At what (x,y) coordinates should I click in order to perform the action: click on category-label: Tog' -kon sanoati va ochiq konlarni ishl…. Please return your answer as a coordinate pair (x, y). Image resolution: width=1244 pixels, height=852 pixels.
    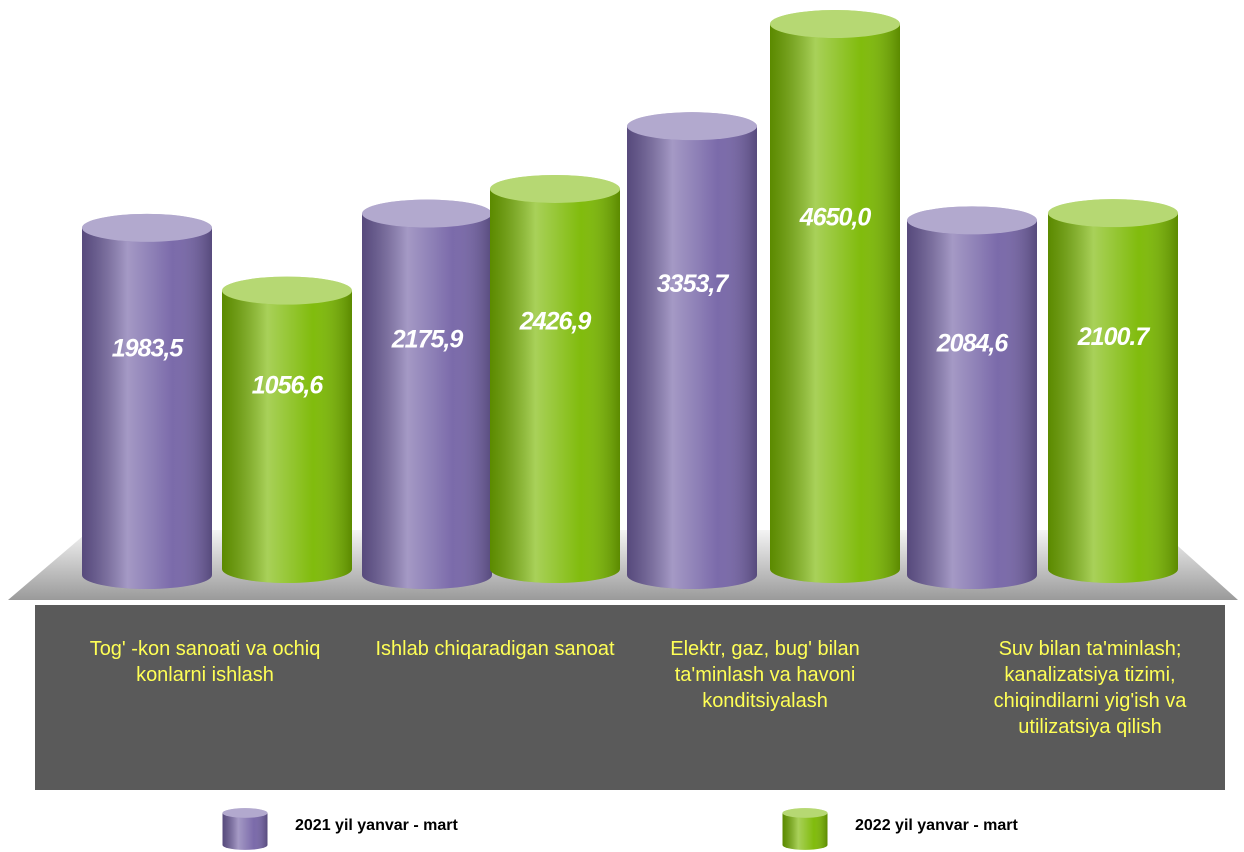
    Looking at the image, I should click on (205, 662).